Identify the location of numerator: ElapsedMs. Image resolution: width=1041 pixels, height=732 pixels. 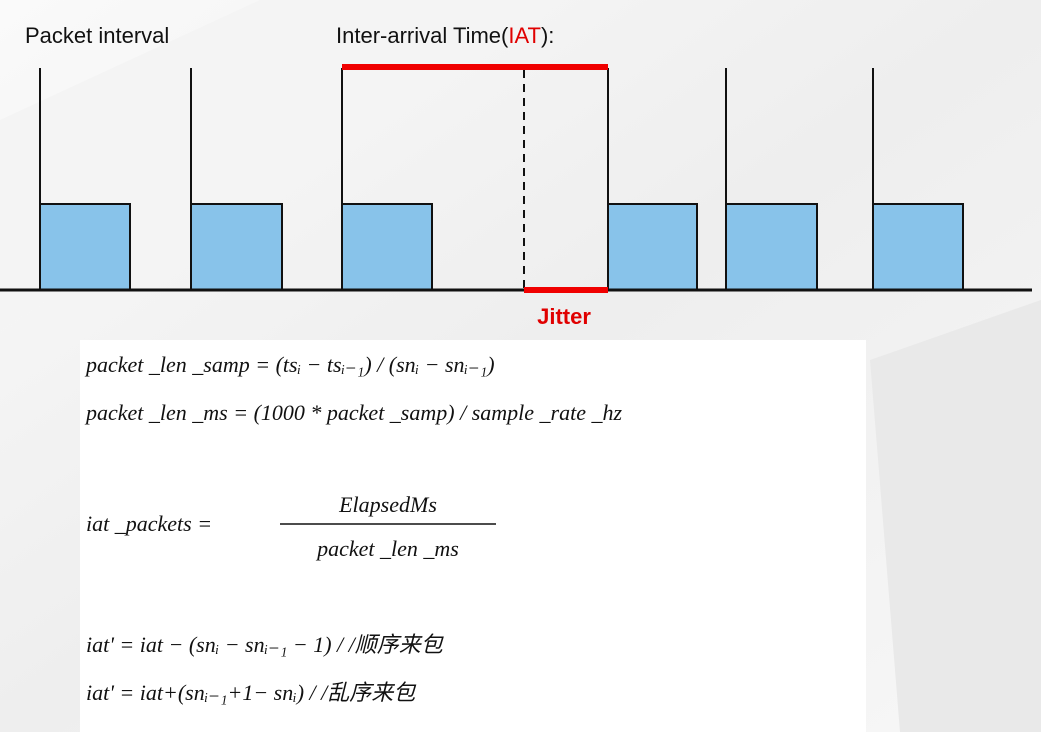
(387, 504).